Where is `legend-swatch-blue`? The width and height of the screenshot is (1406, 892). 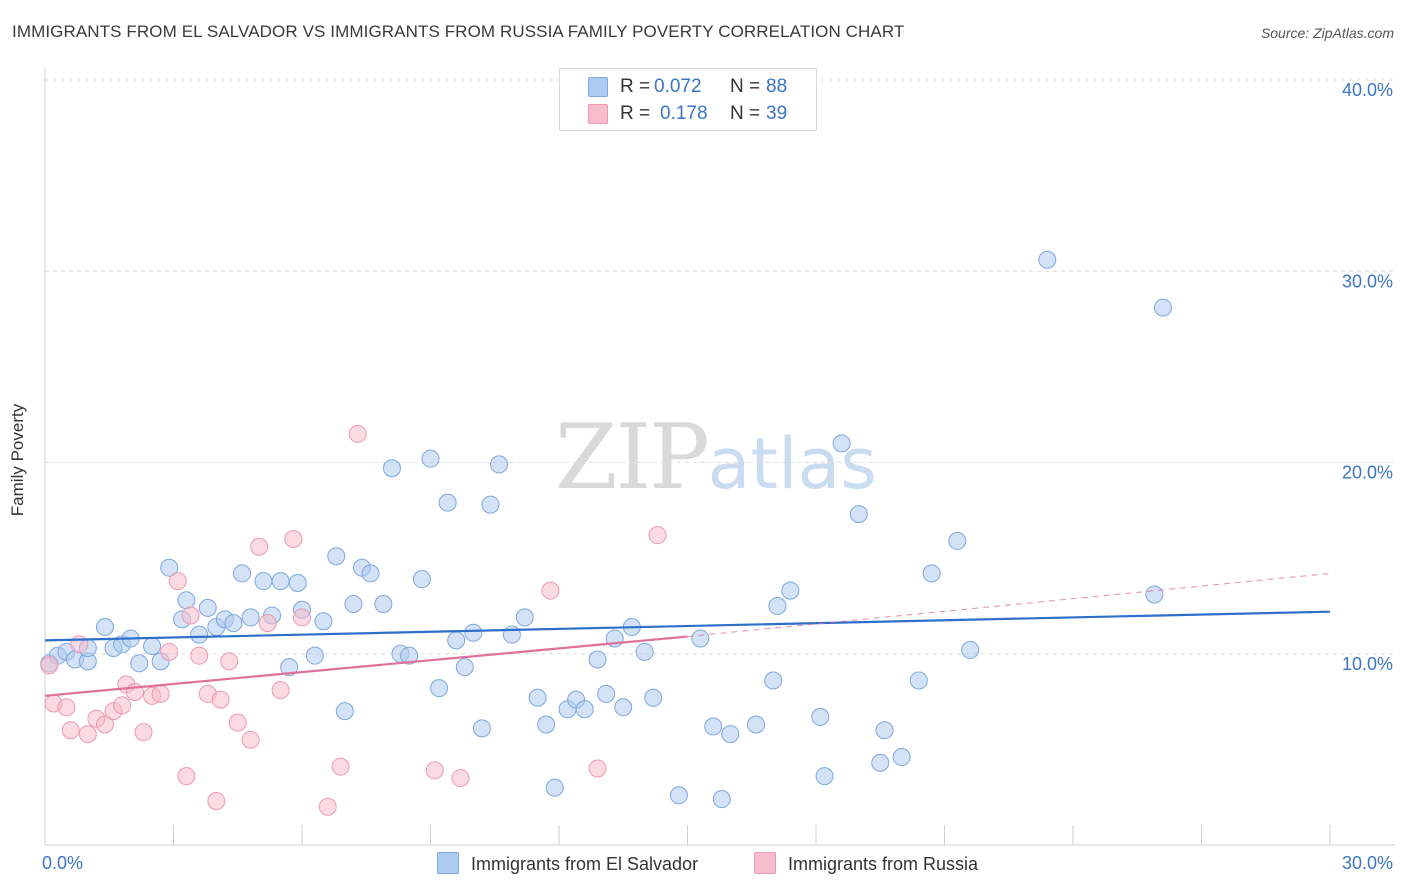
legend-swatch-blue is located at coordinates (448, 863).